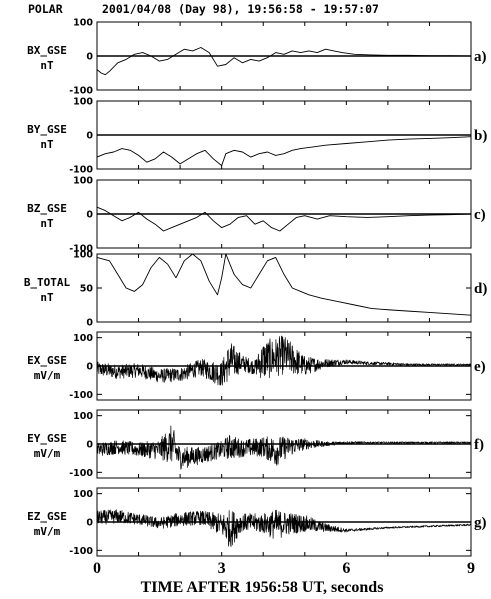 This screenshot has height=599, width=491. What do you see at coordinates (480, 367) in the screenshot?
I see `panel-tag: e)` at bounding box center [480, 367].